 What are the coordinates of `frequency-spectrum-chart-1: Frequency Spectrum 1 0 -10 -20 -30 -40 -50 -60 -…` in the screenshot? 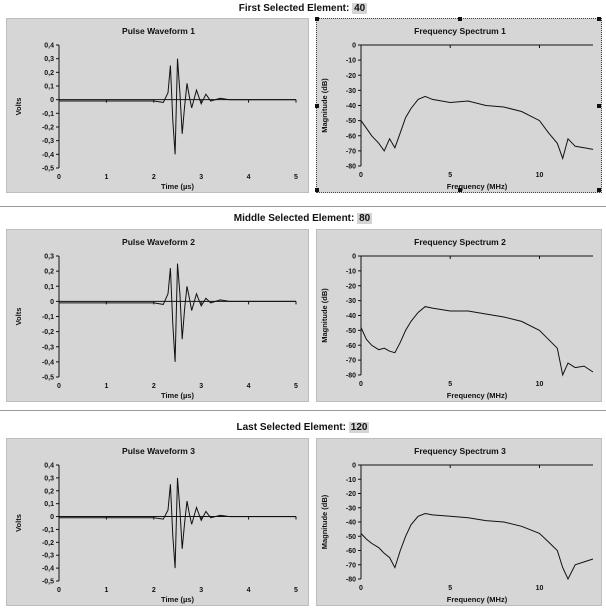 It's located at (458, 105).